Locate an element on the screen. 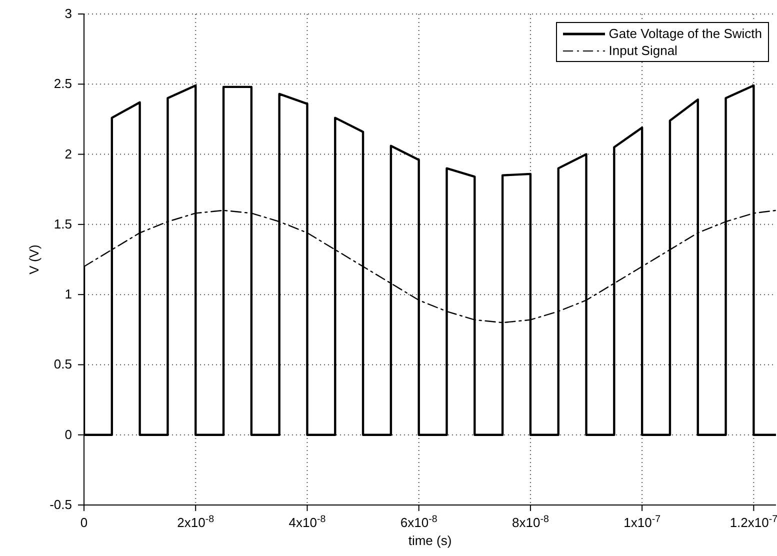 The image size is (777, 556). x-tick-label: 4x10$^{-8}$ is located at coordinates (307, 522).